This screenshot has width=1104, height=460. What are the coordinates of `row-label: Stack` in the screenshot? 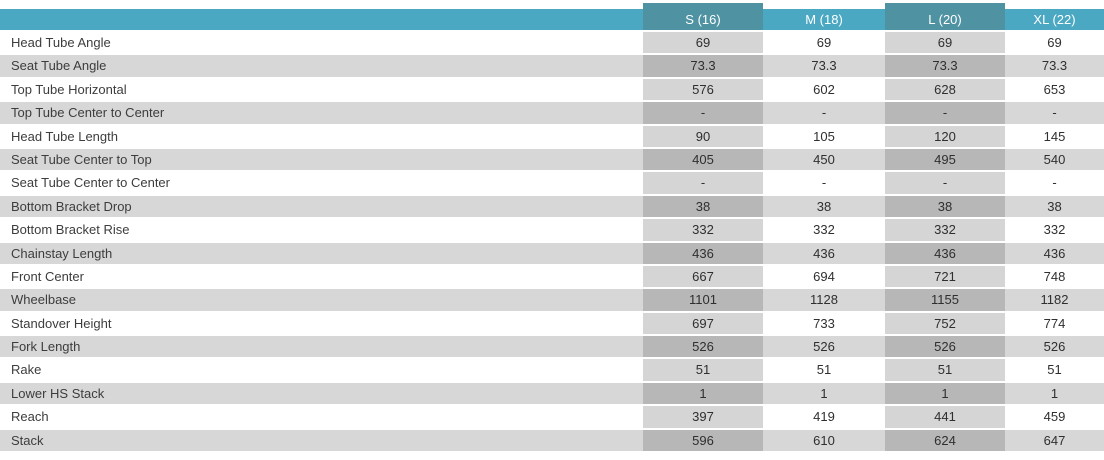 It's located at (27, 440).